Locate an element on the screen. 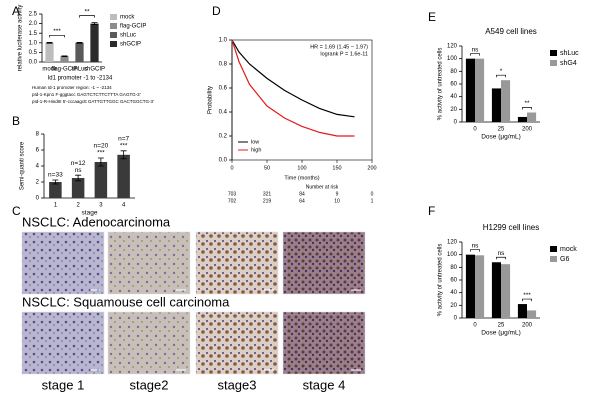  y-tick-label: 0.4 is located at coordinates (223, 113).